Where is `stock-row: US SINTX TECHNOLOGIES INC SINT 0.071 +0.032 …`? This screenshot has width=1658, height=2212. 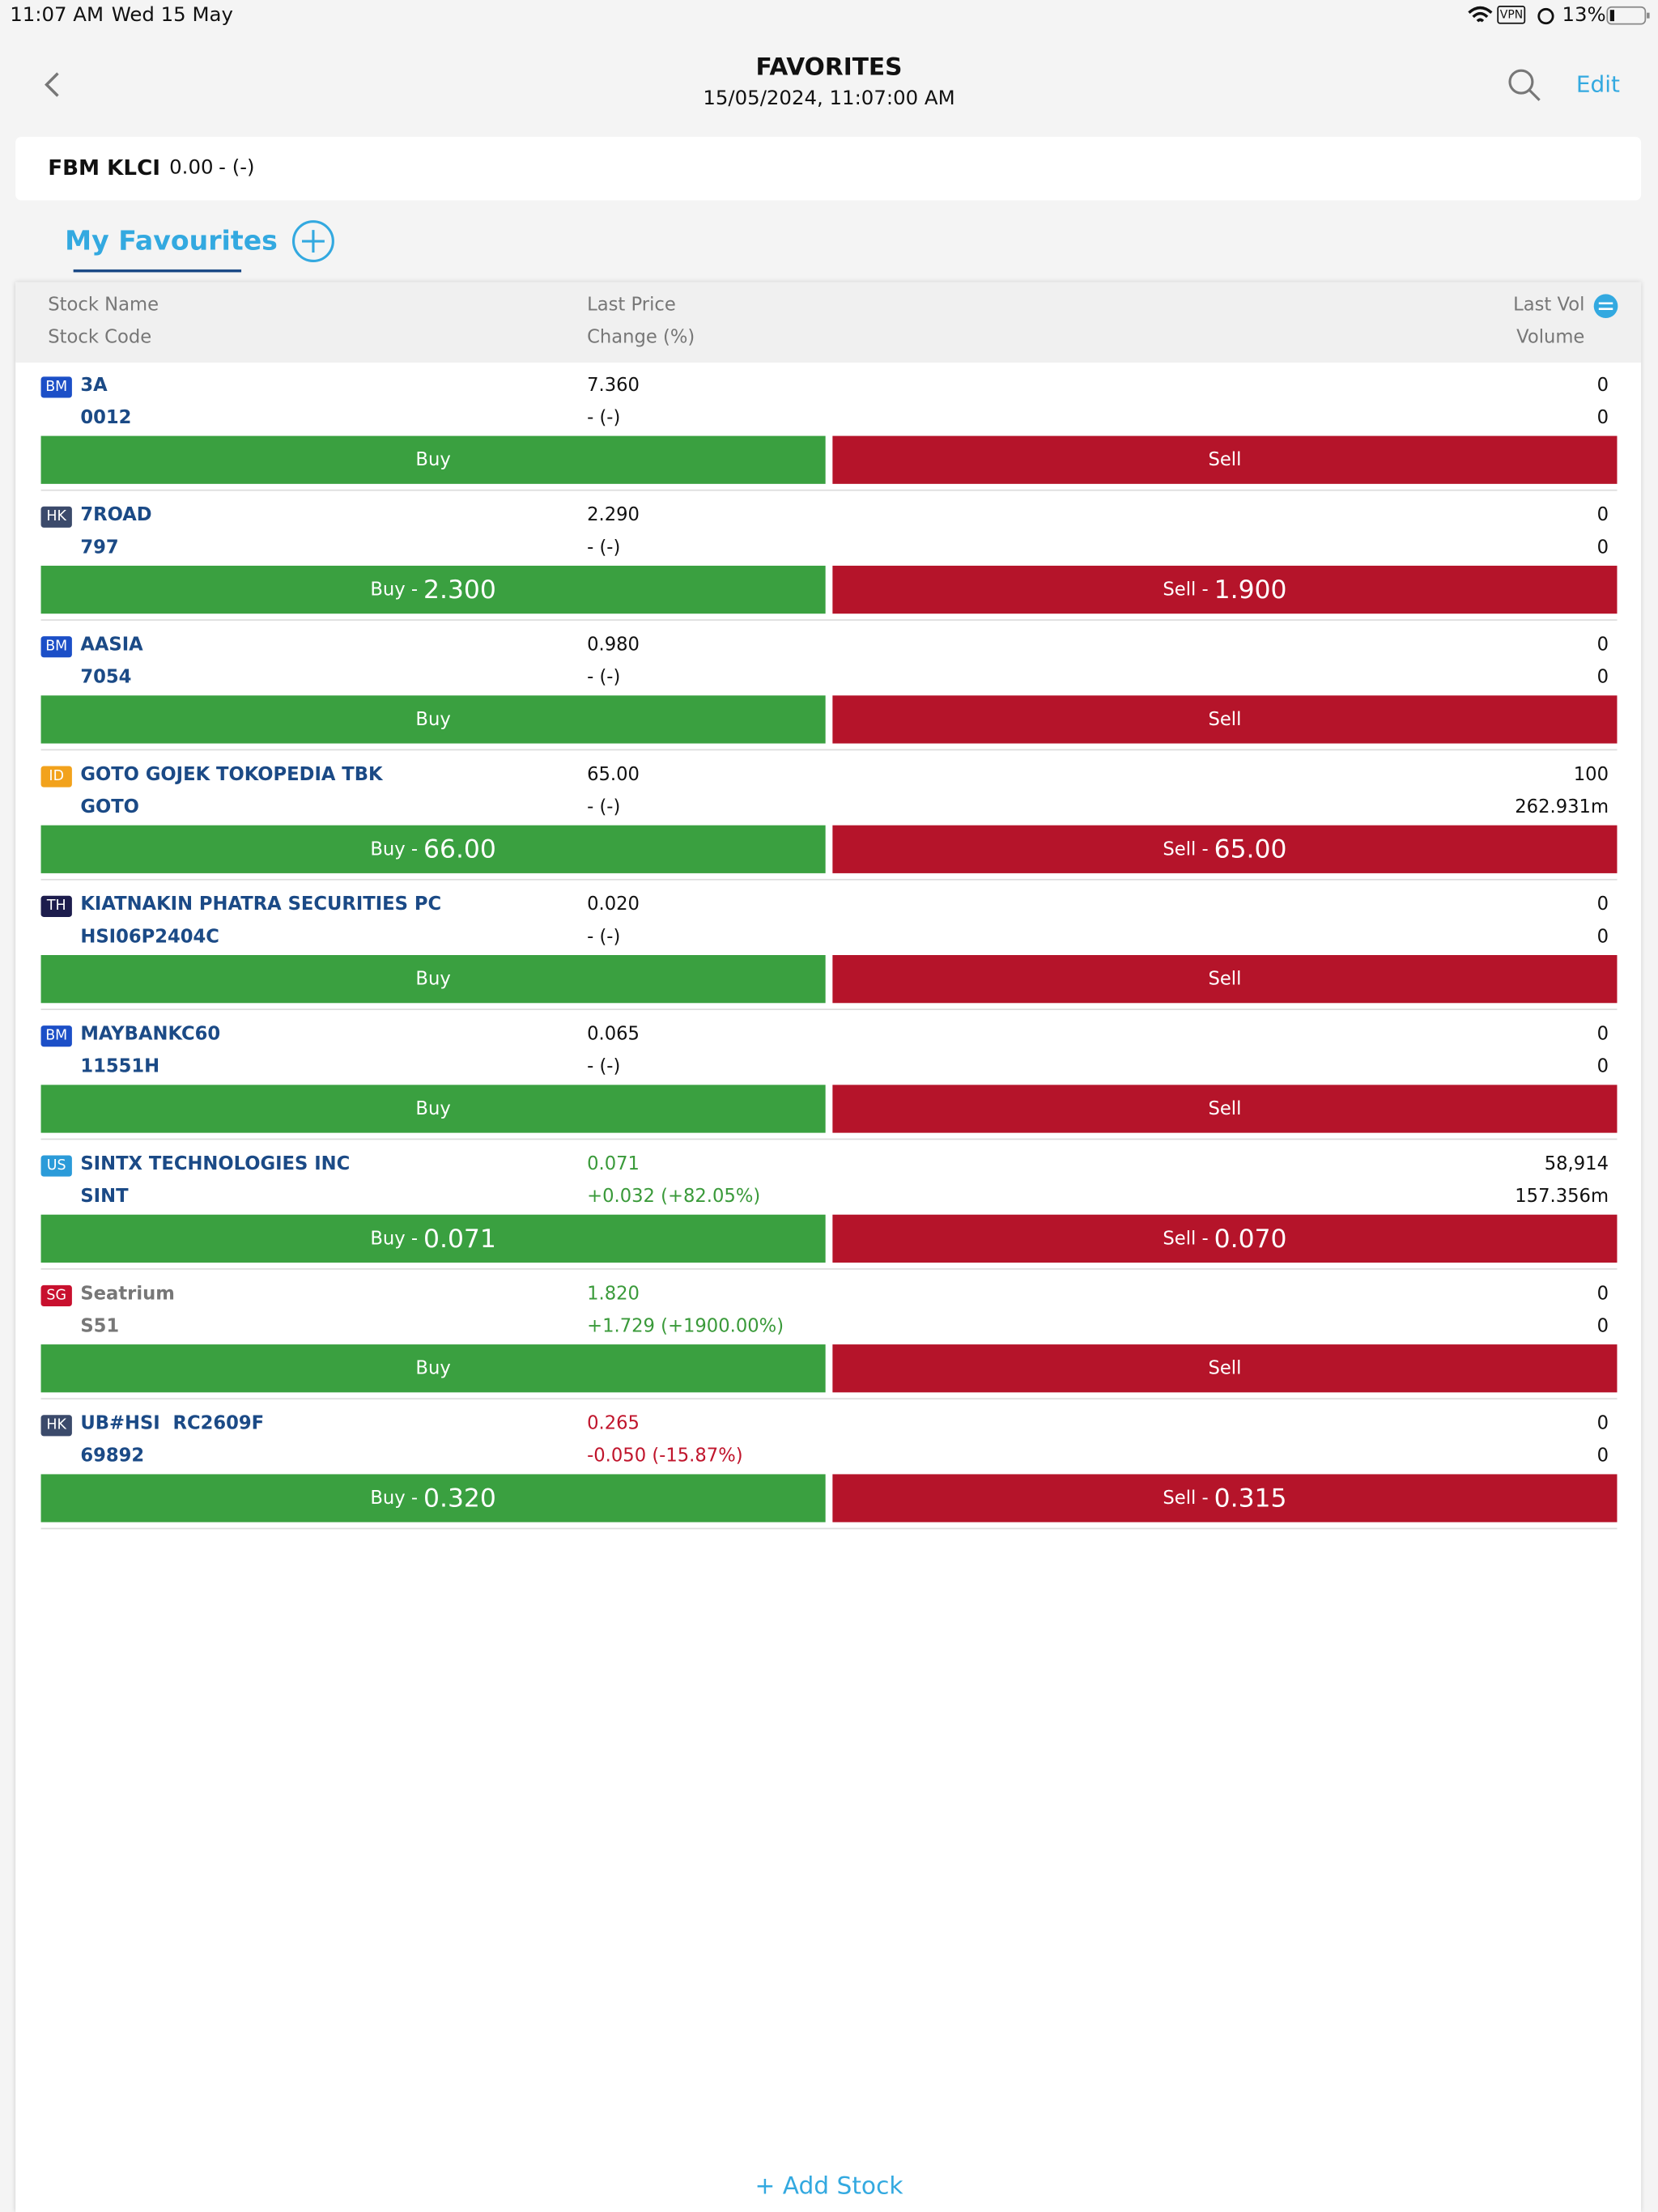 stock-row: US SINTX TECHNOLOGIES INC SINT 0.071 +0.032 … is located at coordinates (829, 1206).